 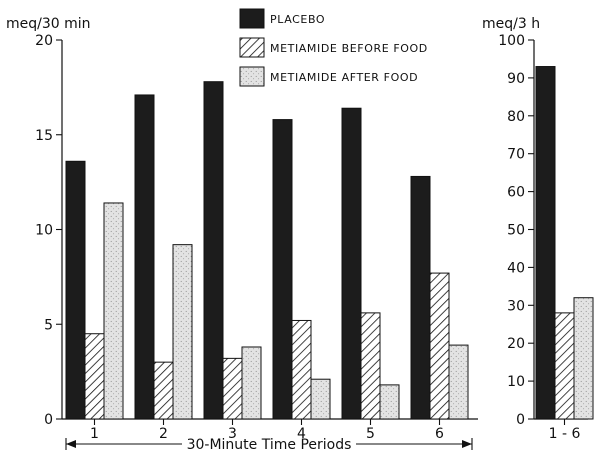 I want to click on ytick-label: 100, so click(x=511, y=41).